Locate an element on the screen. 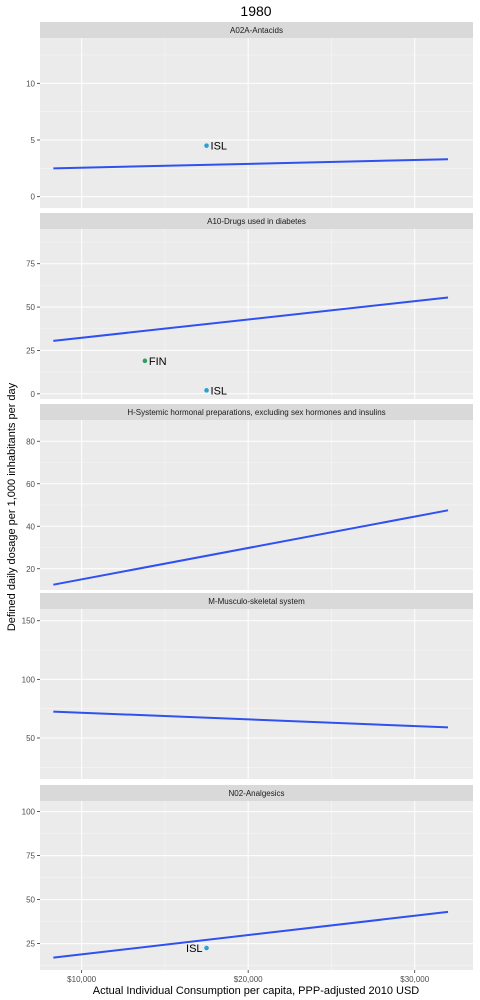 The height and width of the screenshot is (1000, 480). chart-title: 1980 is located at coordinates (255, 11).